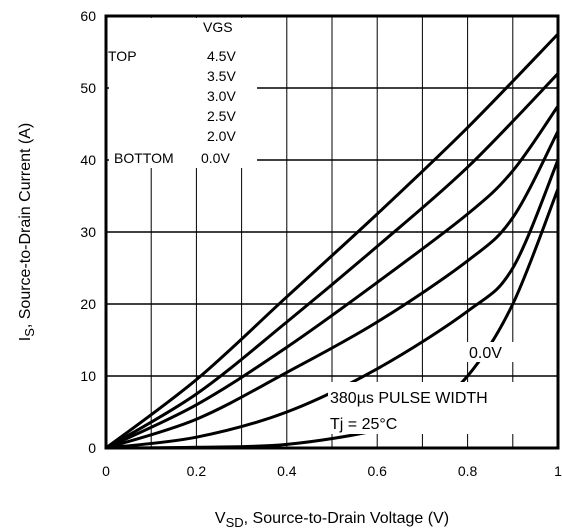  I want to click on curve-label-background, so click(492, 352).